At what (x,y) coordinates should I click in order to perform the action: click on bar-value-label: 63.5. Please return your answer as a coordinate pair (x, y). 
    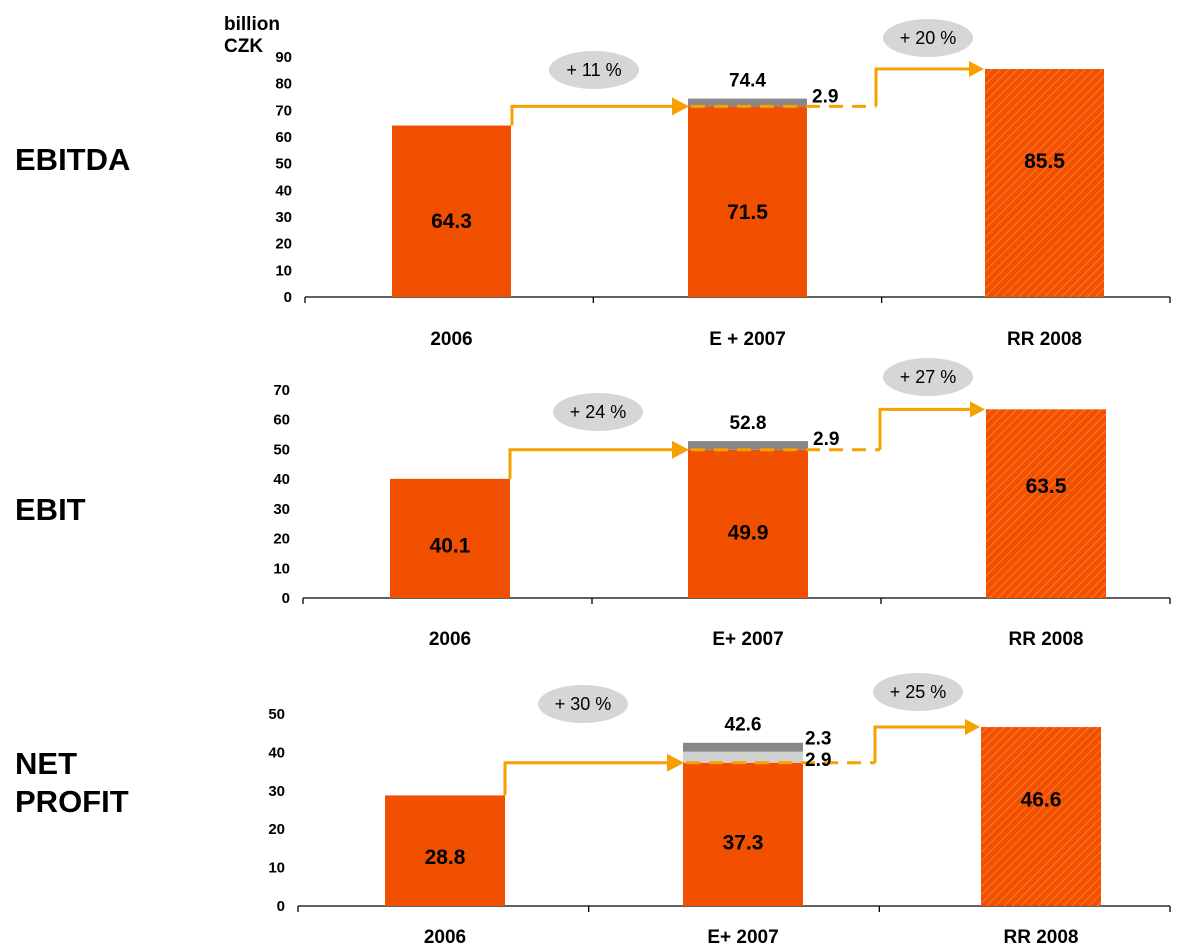
    Looking at the image, I should click on (1046, 486).